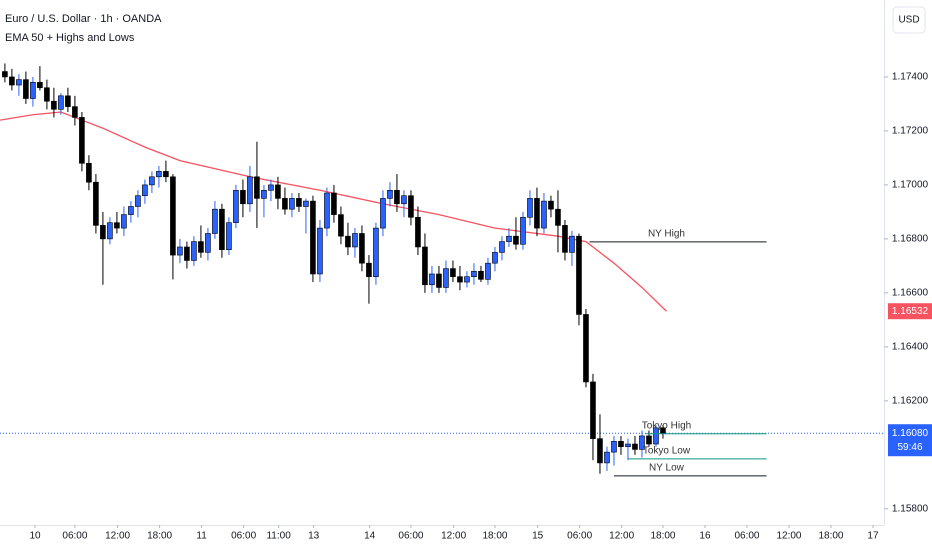  I want to click on level-label: NY High, so click(666, 233).